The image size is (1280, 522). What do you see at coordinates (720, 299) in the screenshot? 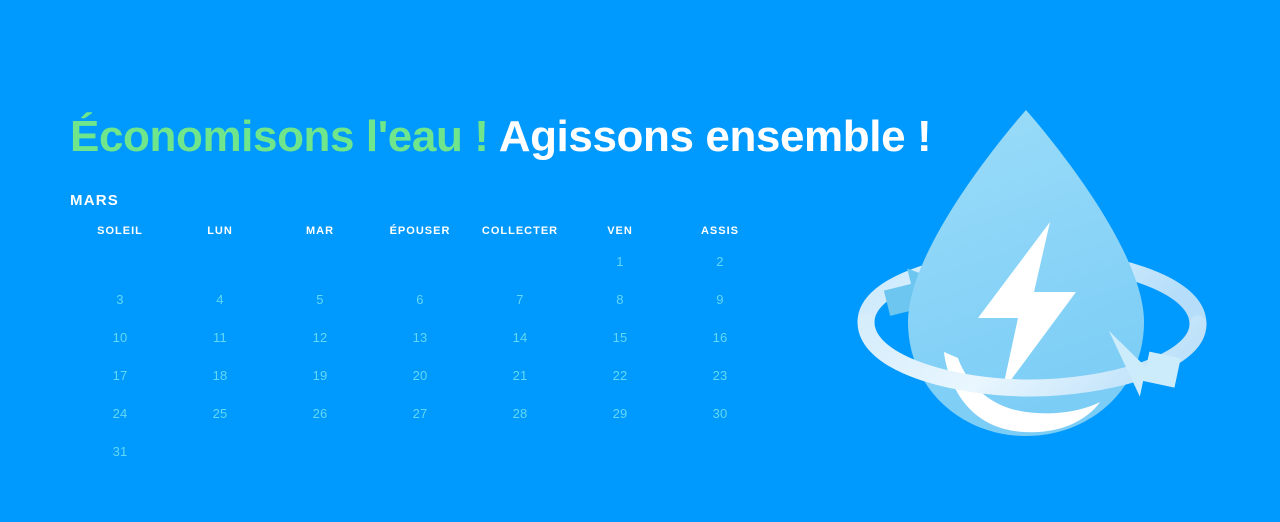
I see `calendar-day-9: 9` at bounding box center [720, 299].